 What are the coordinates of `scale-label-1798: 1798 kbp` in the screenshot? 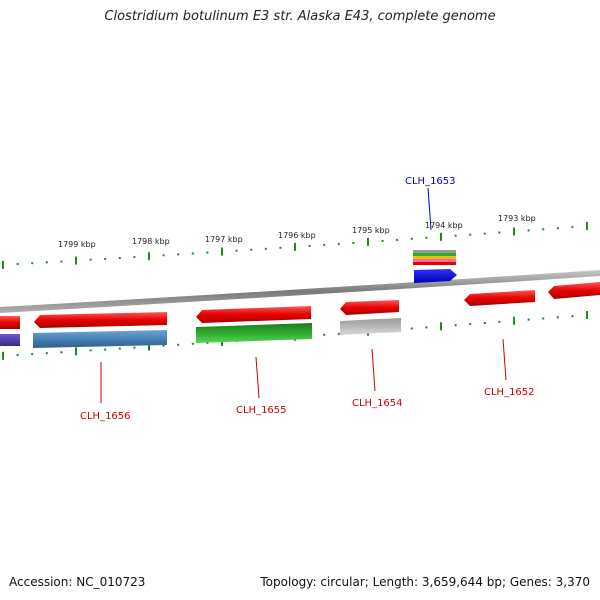 It's located at (151, 241).